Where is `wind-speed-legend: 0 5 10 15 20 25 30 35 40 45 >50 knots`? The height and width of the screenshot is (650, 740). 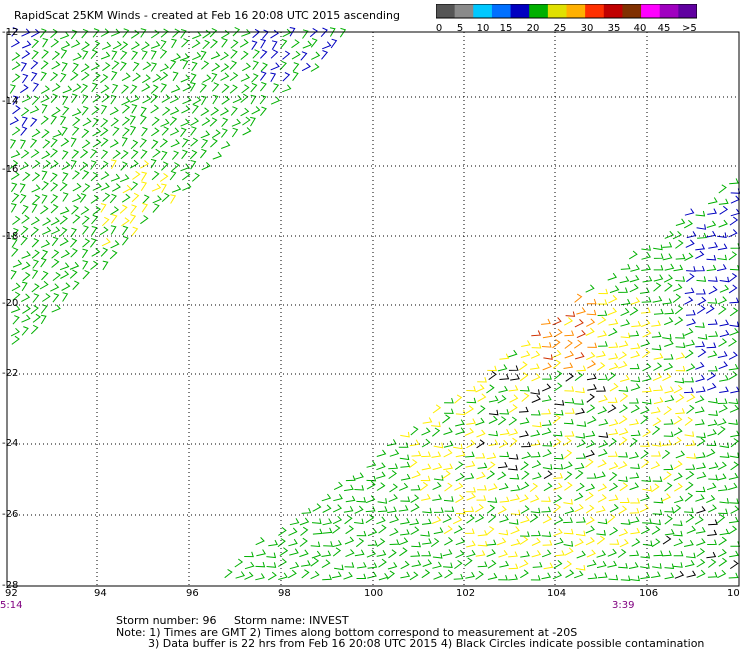
wind-speed-legend: 0 5 10 15 20 25 30 35 40 45 >50 knots is located at coordinates (566, 19).